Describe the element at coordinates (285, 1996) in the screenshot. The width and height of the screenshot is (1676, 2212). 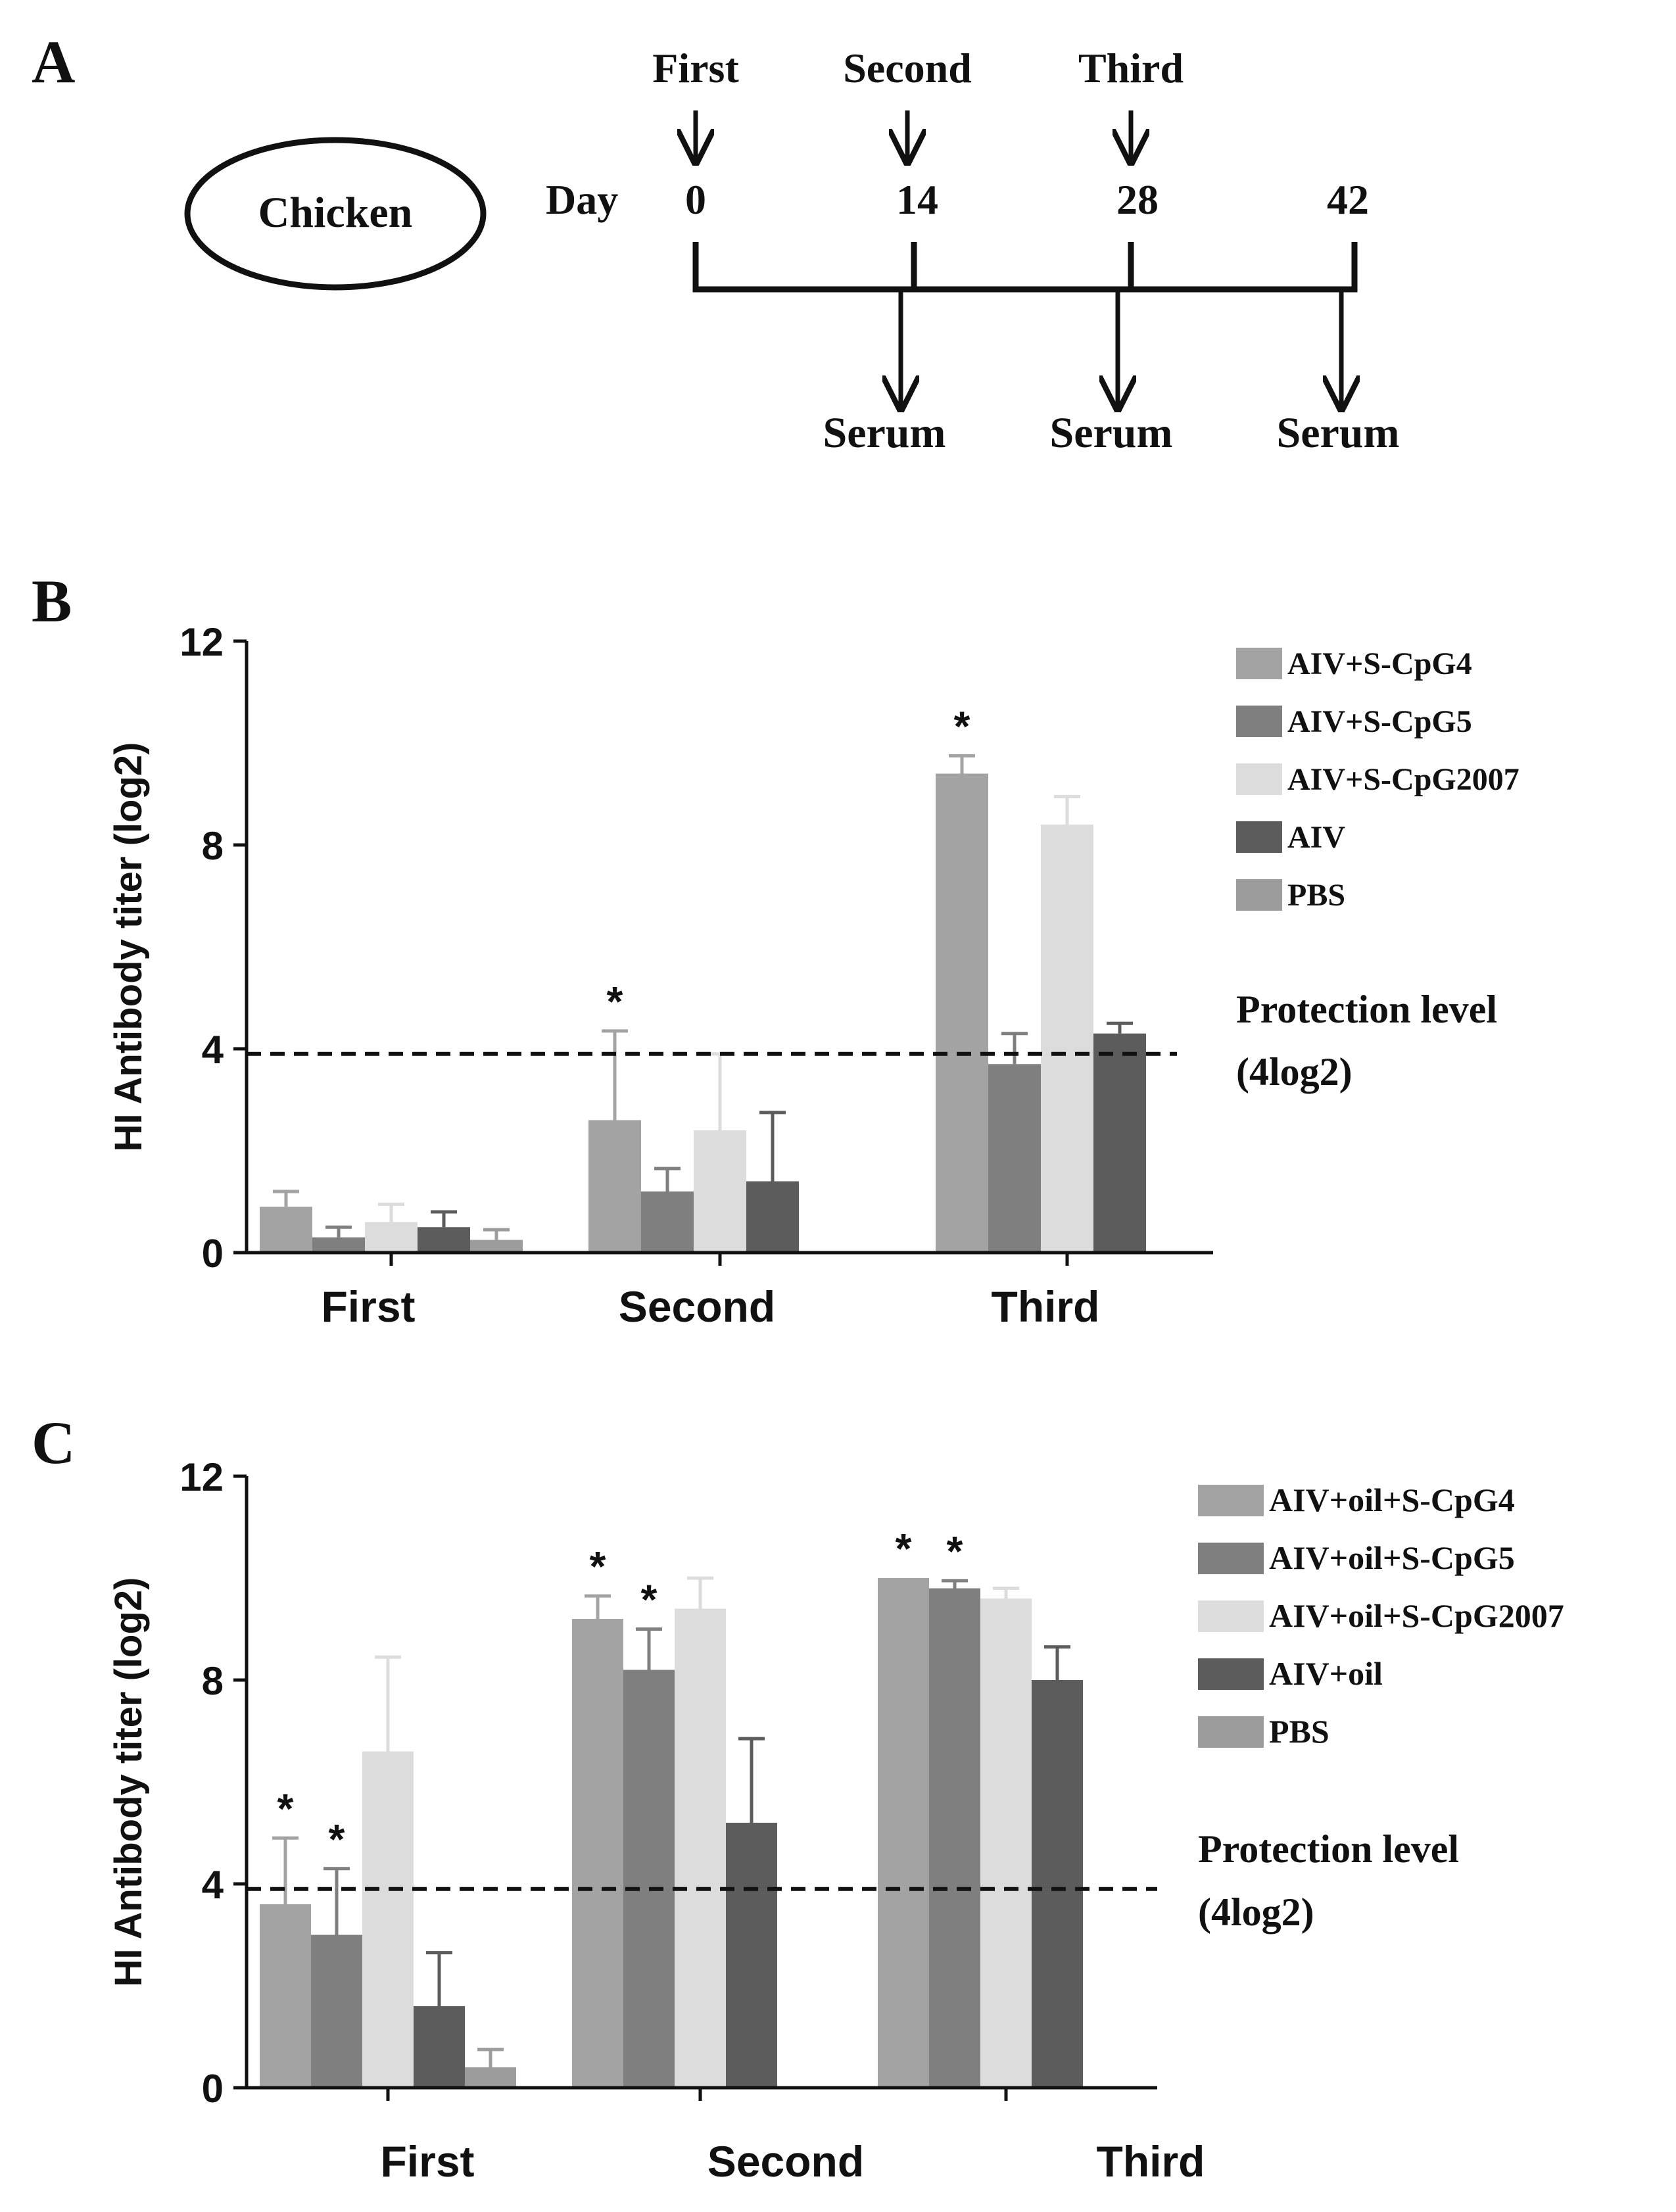
I see `bar-c-s0-c0` at that location.